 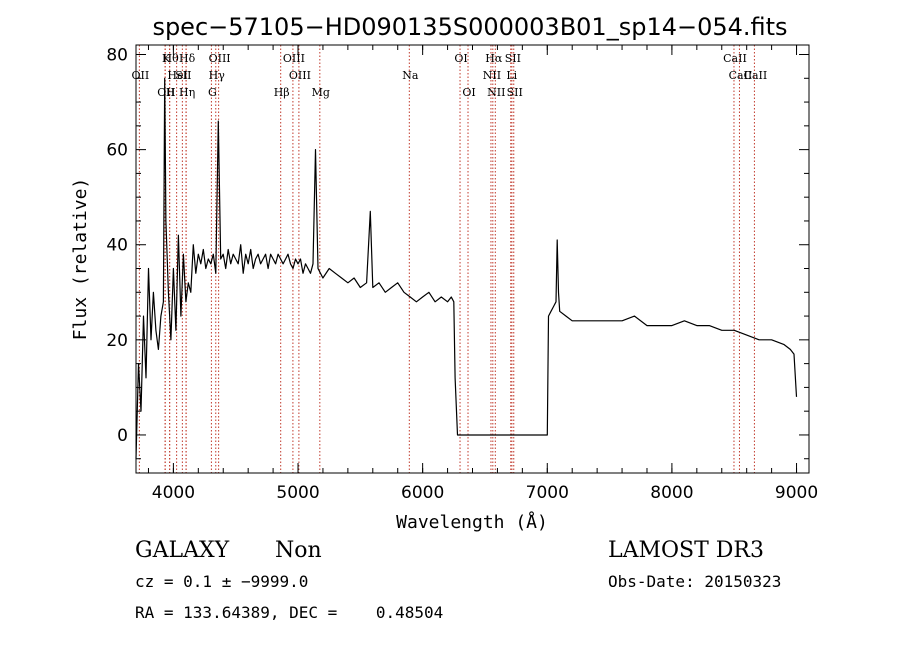 What do you see at coordinates (796, 493) in the screenshot?
I see `x-tick-label: 9000` at bounding box center [796, 493].